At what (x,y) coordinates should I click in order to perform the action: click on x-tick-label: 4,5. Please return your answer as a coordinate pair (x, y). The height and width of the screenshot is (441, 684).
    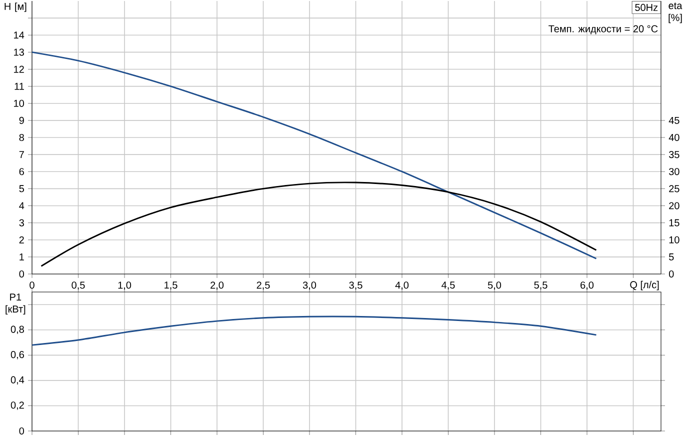
    Looking at the image, I should click on (448, 286).